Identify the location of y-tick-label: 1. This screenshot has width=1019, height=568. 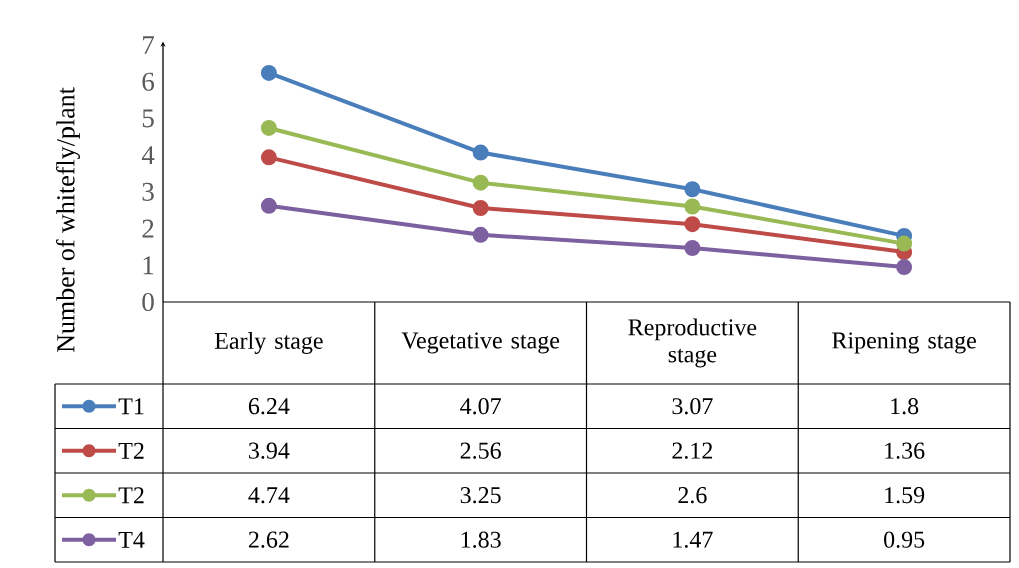
(148, 265).